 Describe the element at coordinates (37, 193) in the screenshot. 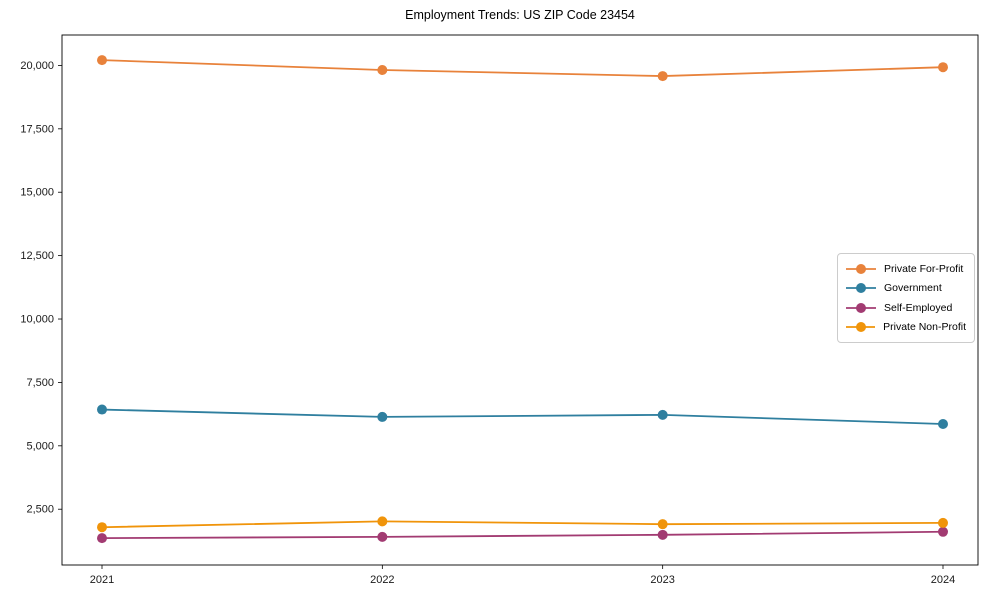

I see `y-tick-label: 15,000` at that location.